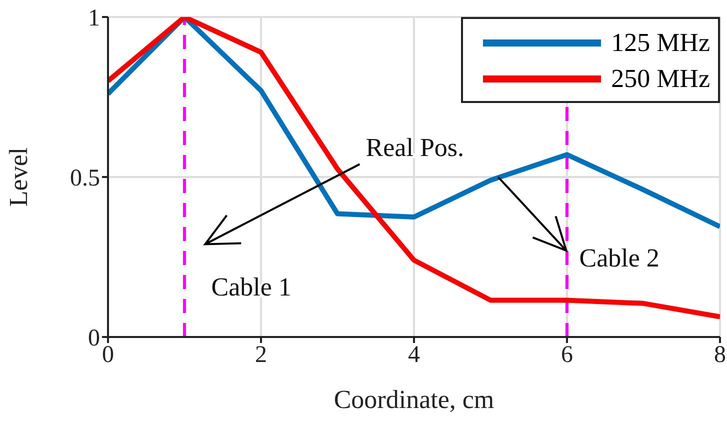  I want to click on legend-label: 250 MHz, so click(660, 79).